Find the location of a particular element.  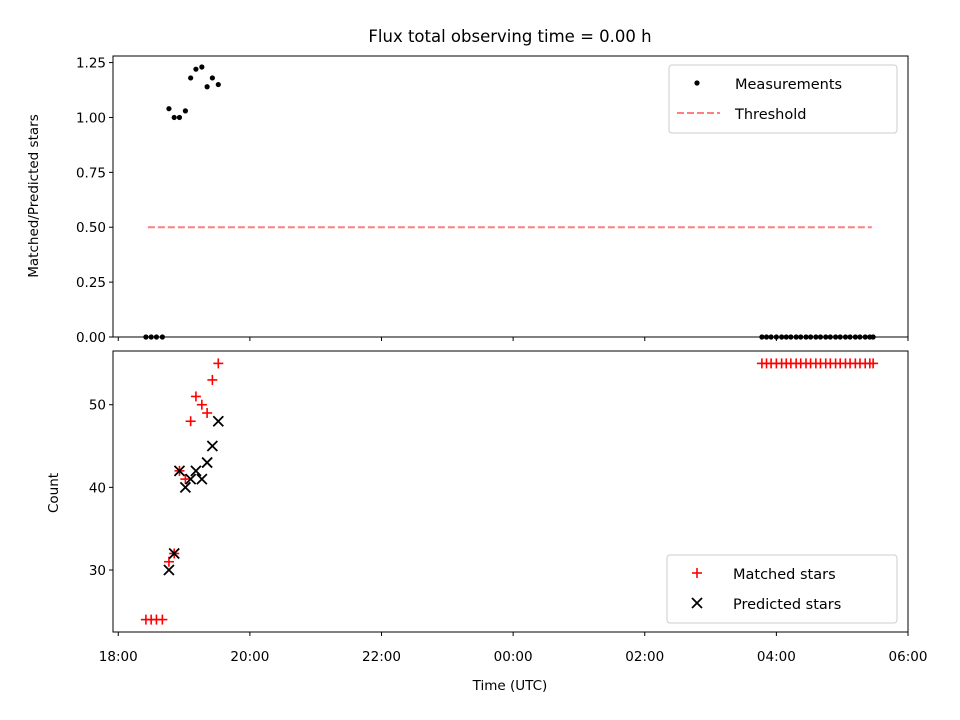

ytick-label: 0.50 is located at coordinates (91, 228).